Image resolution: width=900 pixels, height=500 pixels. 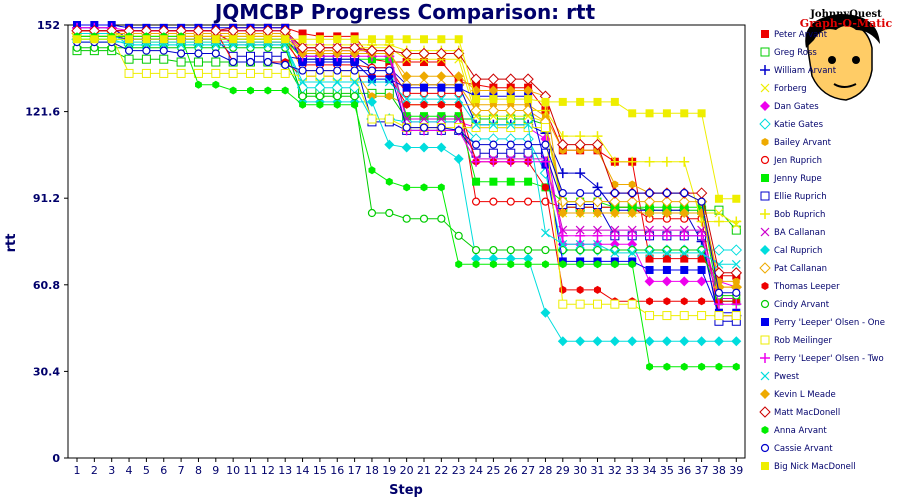 What do you see at coordinates (846, 23) in the screenshot?
I see `badge-line2: Graph-O-Matic` at bounding box center [846, 23].